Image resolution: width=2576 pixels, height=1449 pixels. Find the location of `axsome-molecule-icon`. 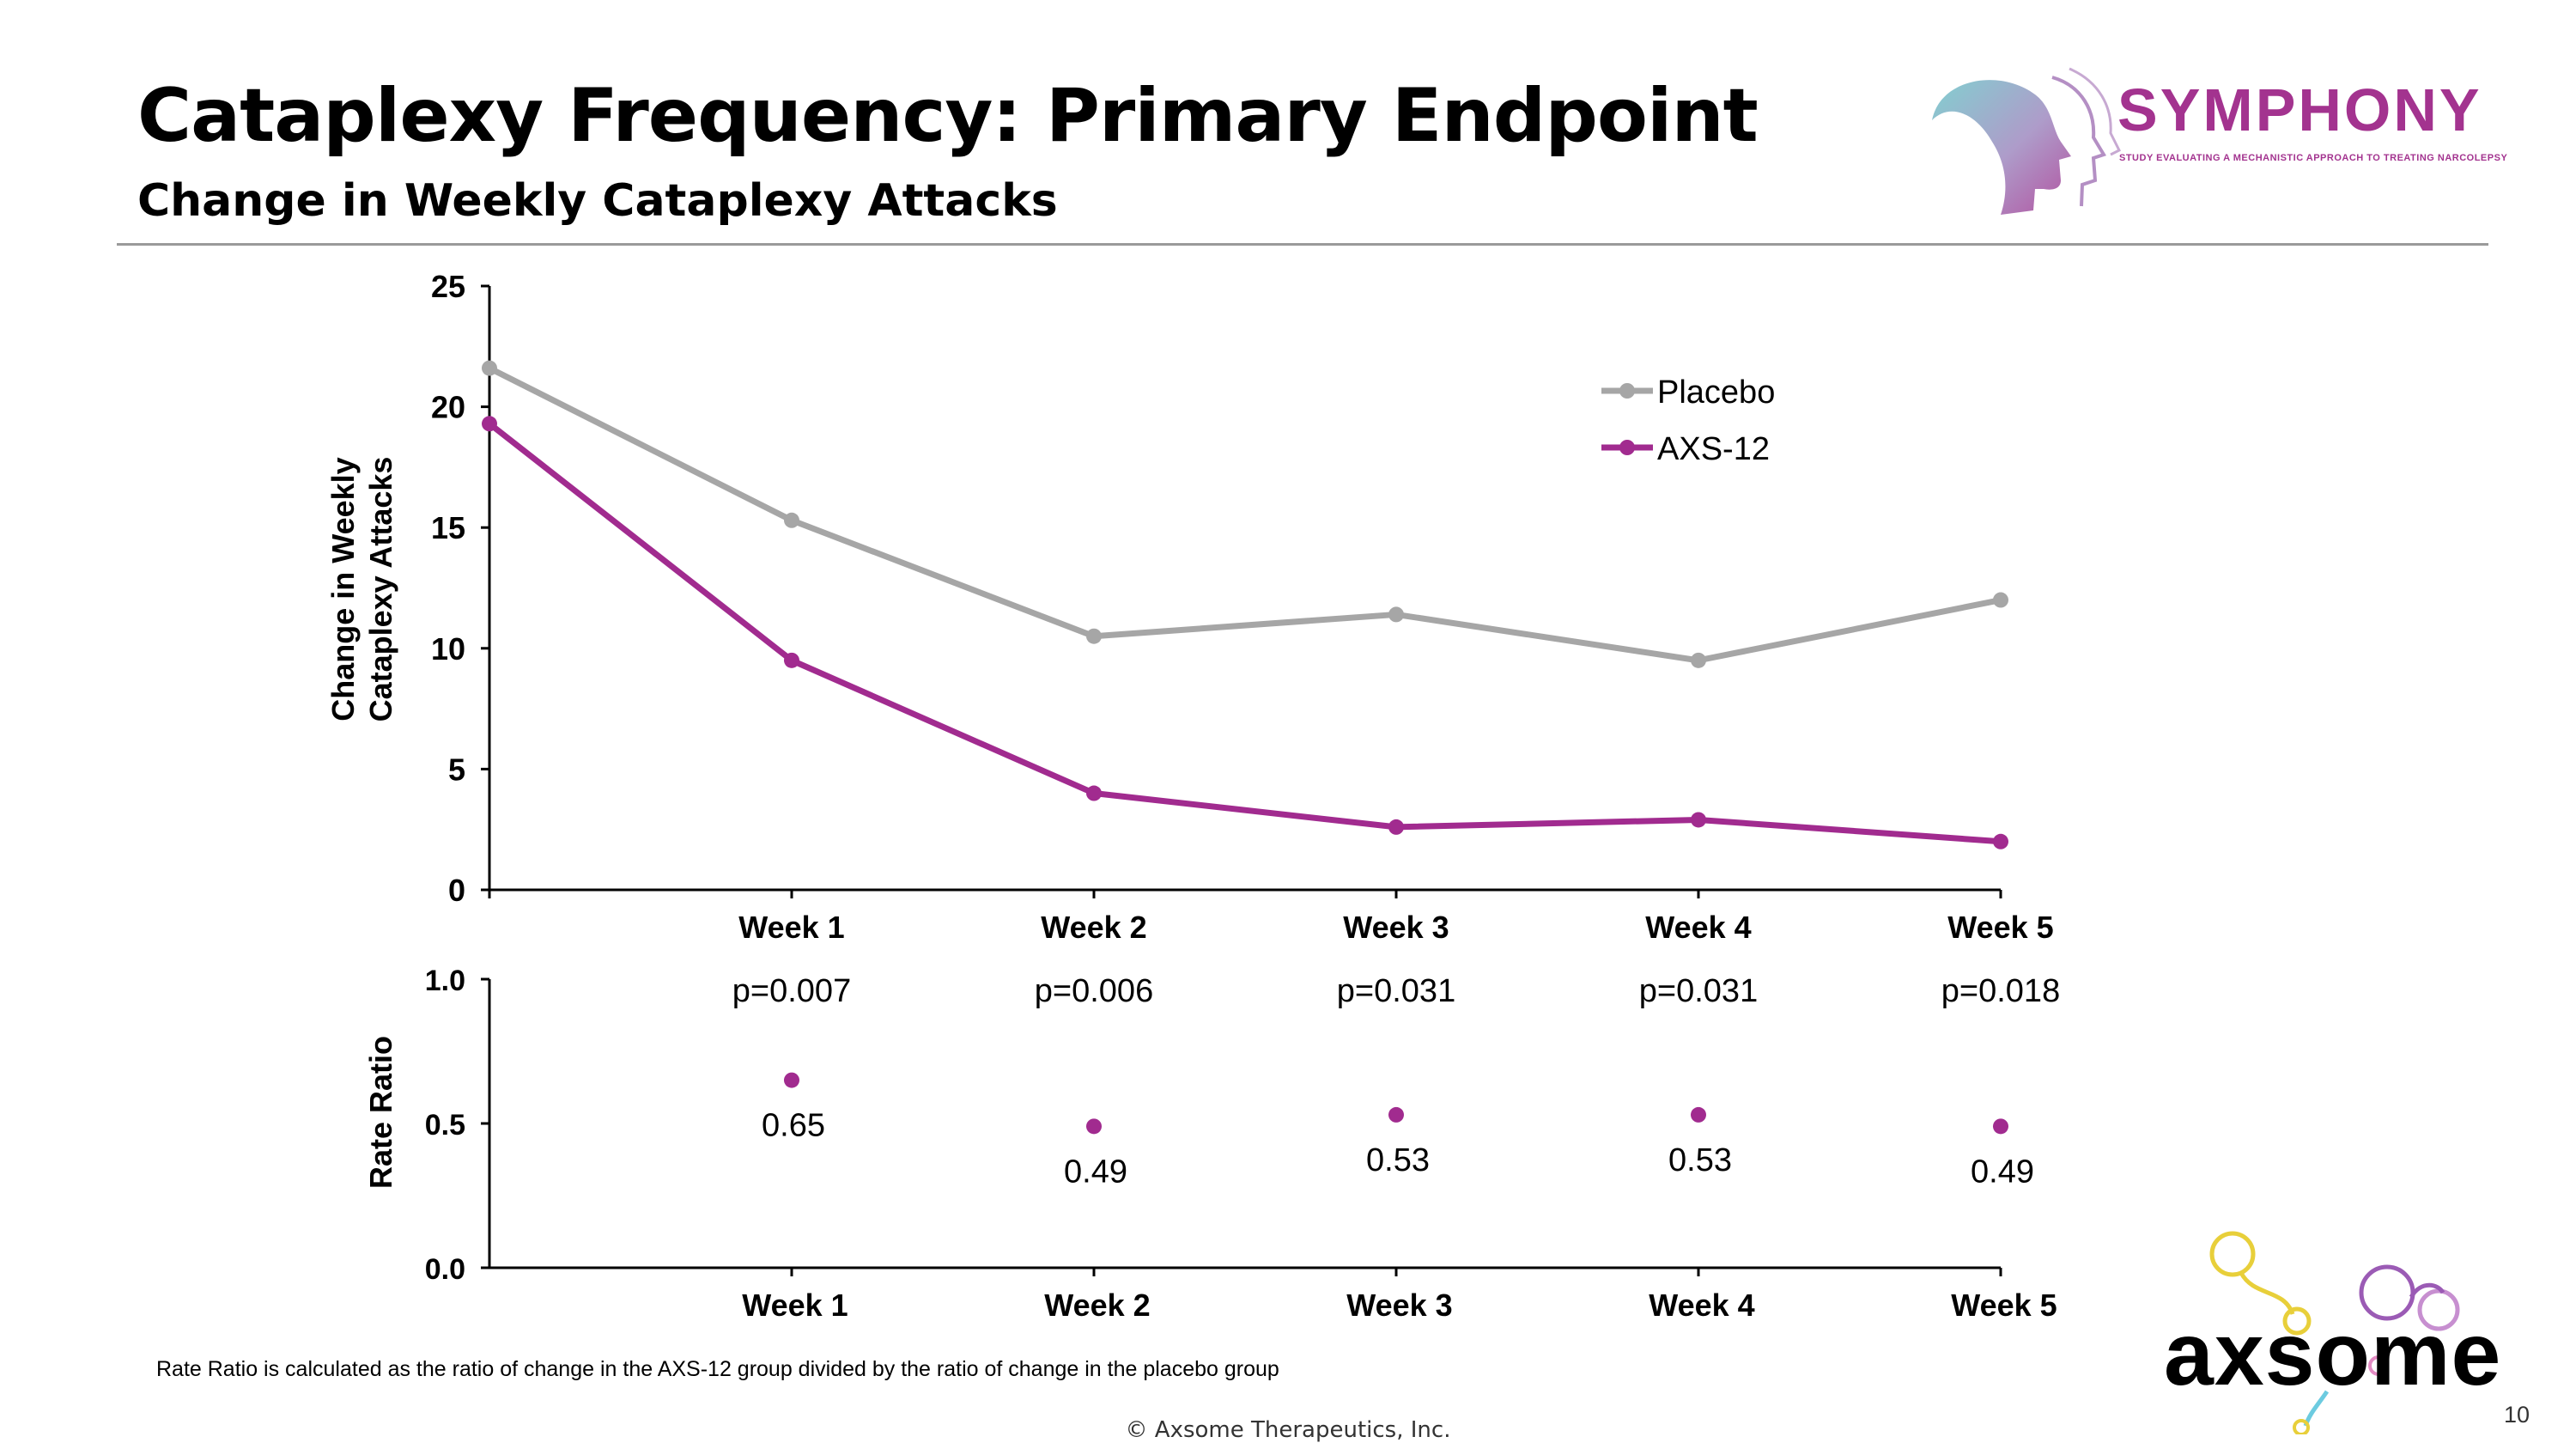

axsome-molecule-icon is located at coordinates (2334, 1332).